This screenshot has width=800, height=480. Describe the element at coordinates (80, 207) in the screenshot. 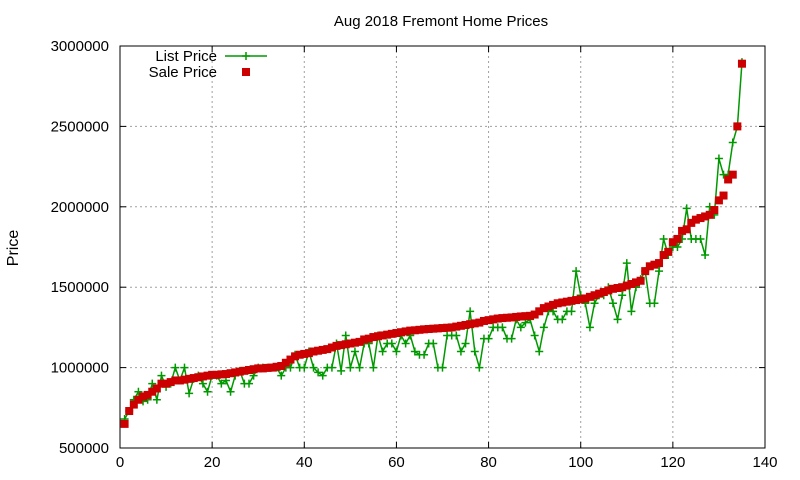

I see `y-tick-label: 2000000` at that location.